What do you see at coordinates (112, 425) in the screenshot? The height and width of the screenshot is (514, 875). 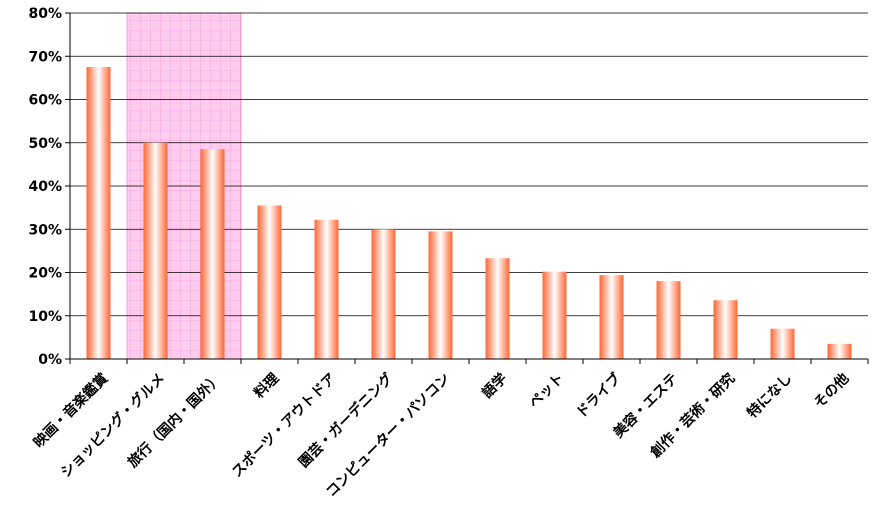 I see `x-category-label: ショッピング・グルメ` at bounding box center [112, 425].